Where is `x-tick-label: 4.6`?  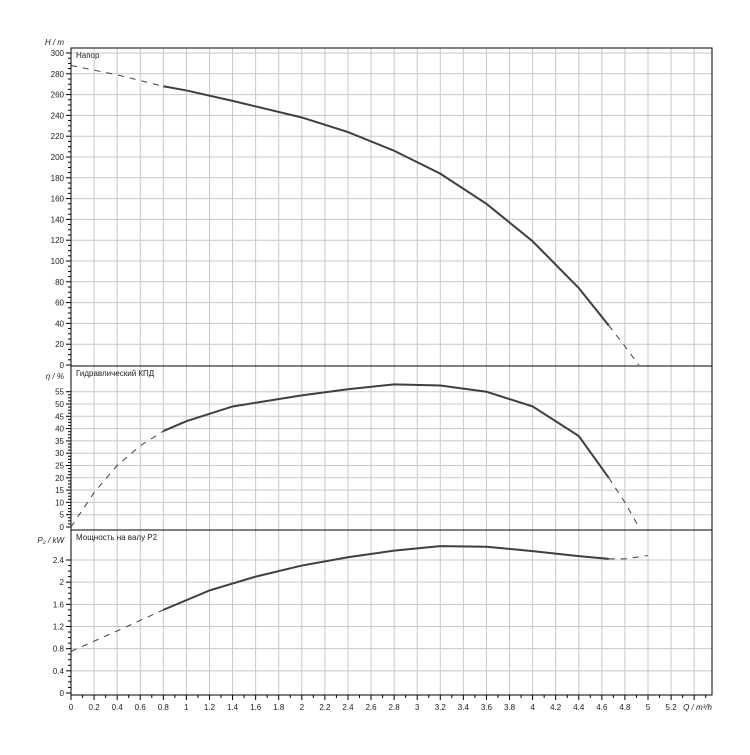 x-tick-label: 4.6 is located at coordinates (602, 707).